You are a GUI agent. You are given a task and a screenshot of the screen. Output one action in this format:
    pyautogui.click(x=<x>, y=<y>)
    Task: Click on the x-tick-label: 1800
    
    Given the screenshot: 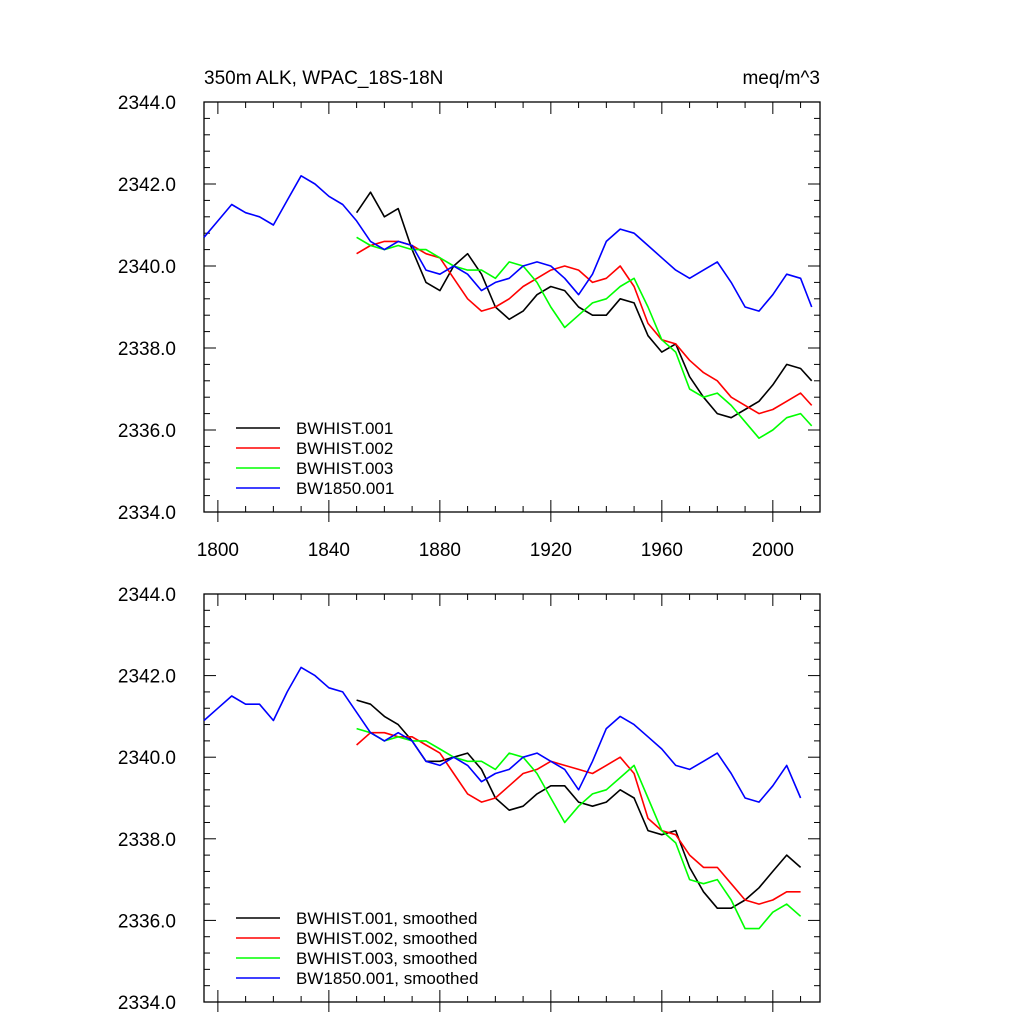 What is the action you would take?
    pyautogui.click(x=218, y=550)
    